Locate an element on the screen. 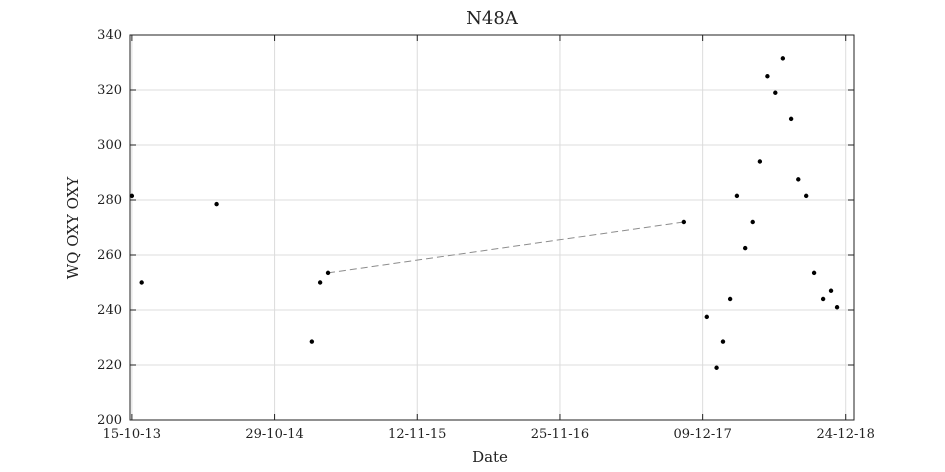  y-tick-label: 260 is located at coordinates (109, 255).